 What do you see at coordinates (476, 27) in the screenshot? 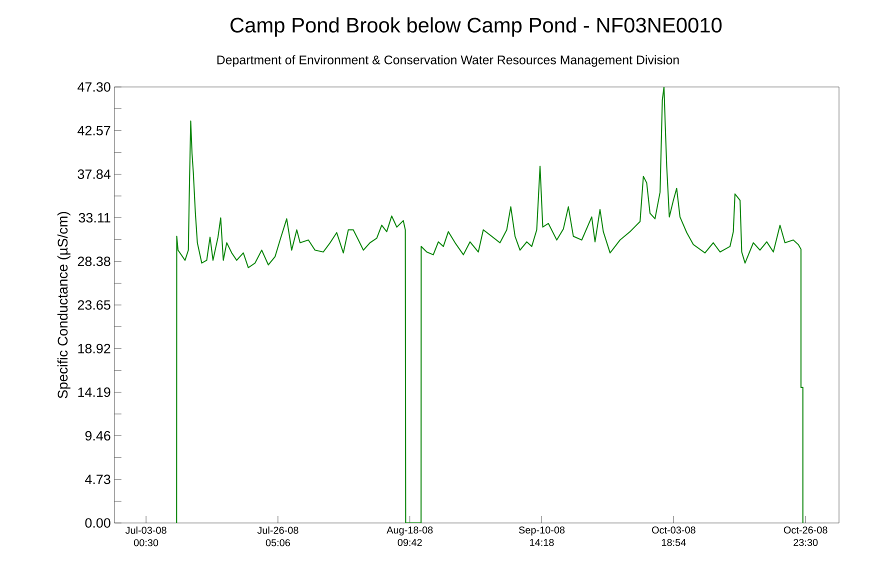
I see `chart-title: Camp Pond Brook below Camp Pond - NF03NE0010` at bounding box center [476, 27].